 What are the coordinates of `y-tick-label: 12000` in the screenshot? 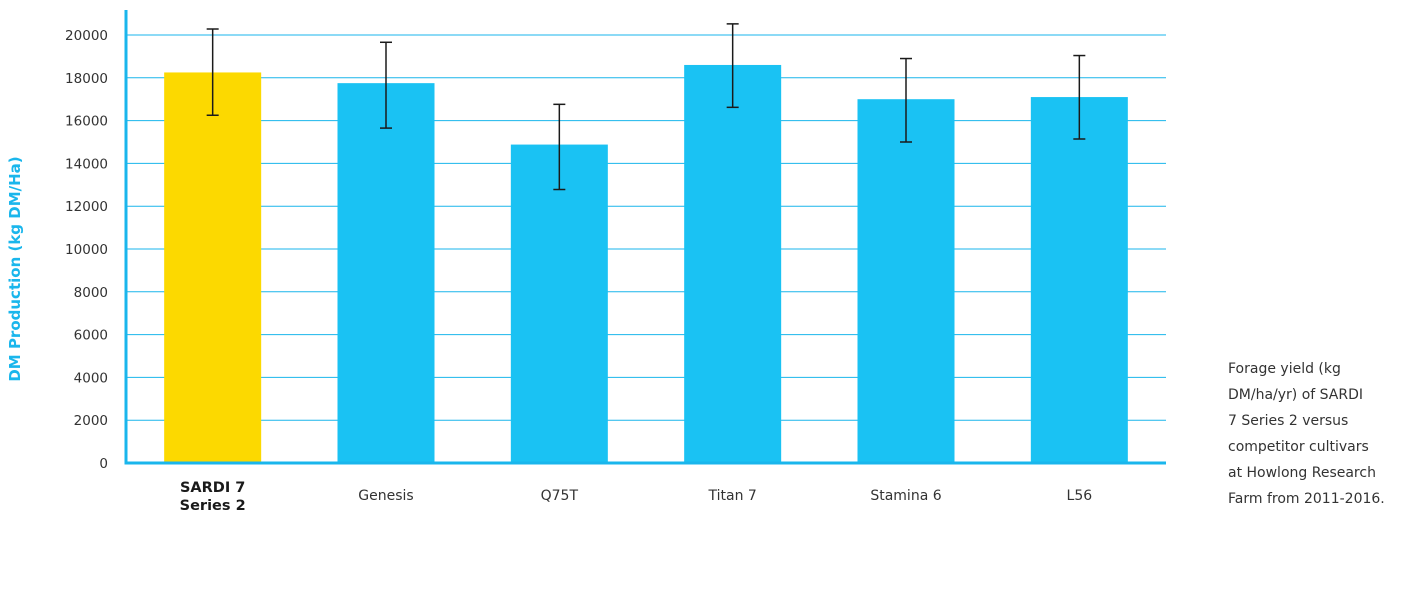 It's located at (86, 207).